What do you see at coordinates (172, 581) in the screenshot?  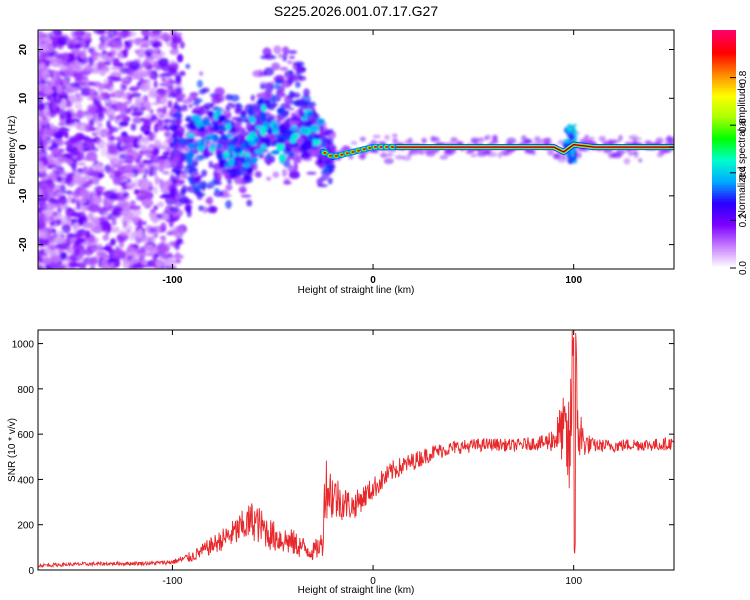 I see `x-tick-label: -100` at bounding box center [172, 581].